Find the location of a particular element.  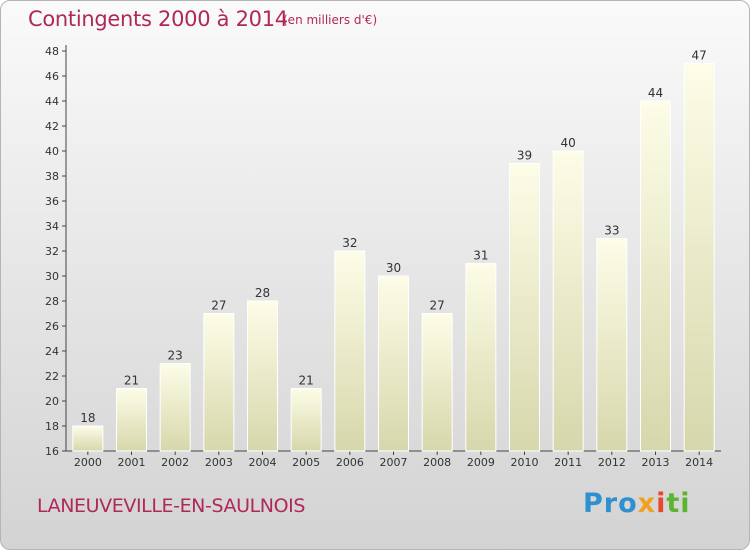

logo-part: ti is located at coordinates (678, 503).